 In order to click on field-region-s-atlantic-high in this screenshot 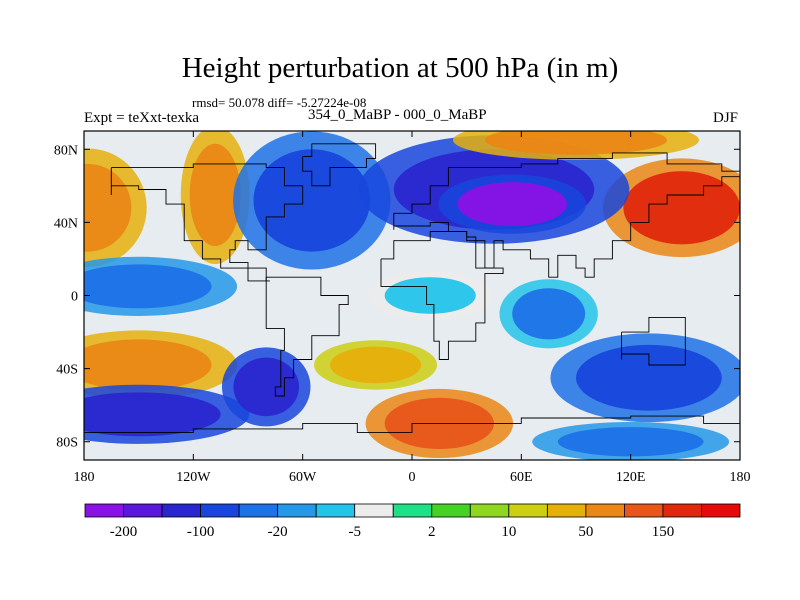, I will do `click(376, 365)`.